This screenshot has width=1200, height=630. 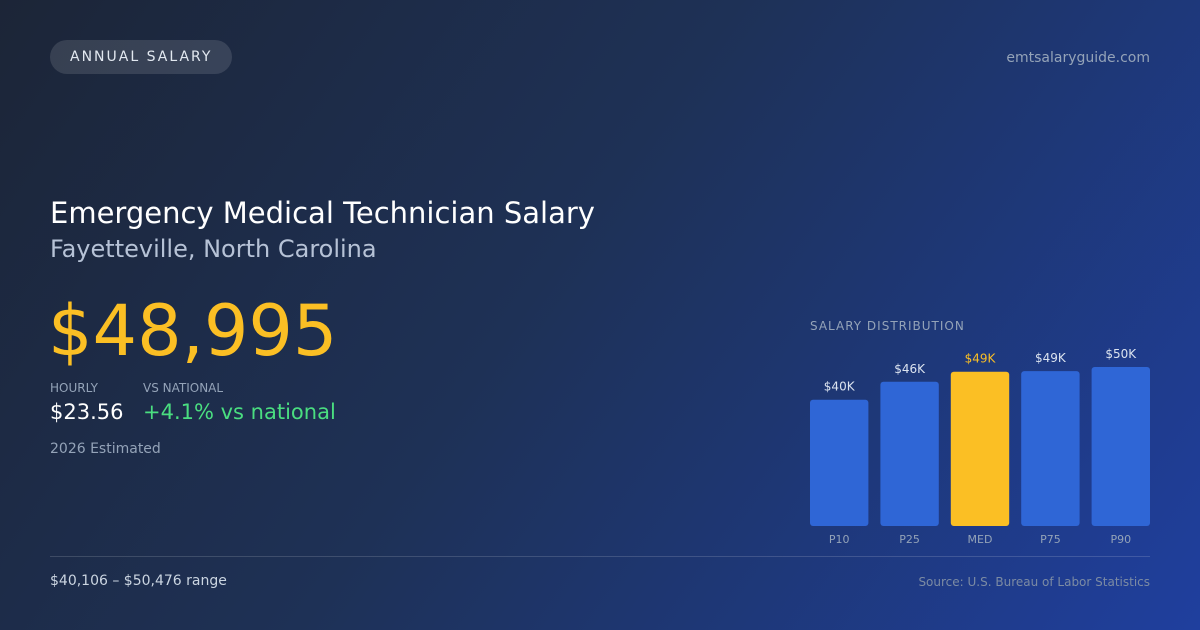 What do you see at coordinates (87, 412) in the screenshot?
I see `hourly: $23.56` at bounding box center [87, 412].